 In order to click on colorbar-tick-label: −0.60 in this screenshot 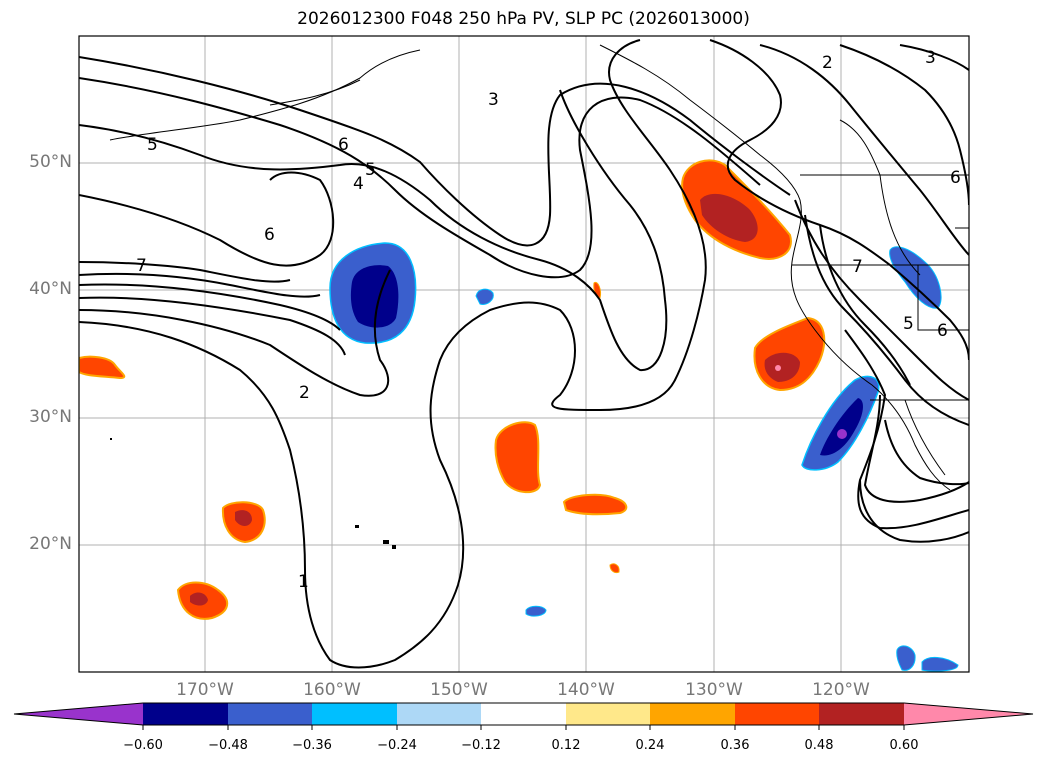, I will do `click(143, 745)`.